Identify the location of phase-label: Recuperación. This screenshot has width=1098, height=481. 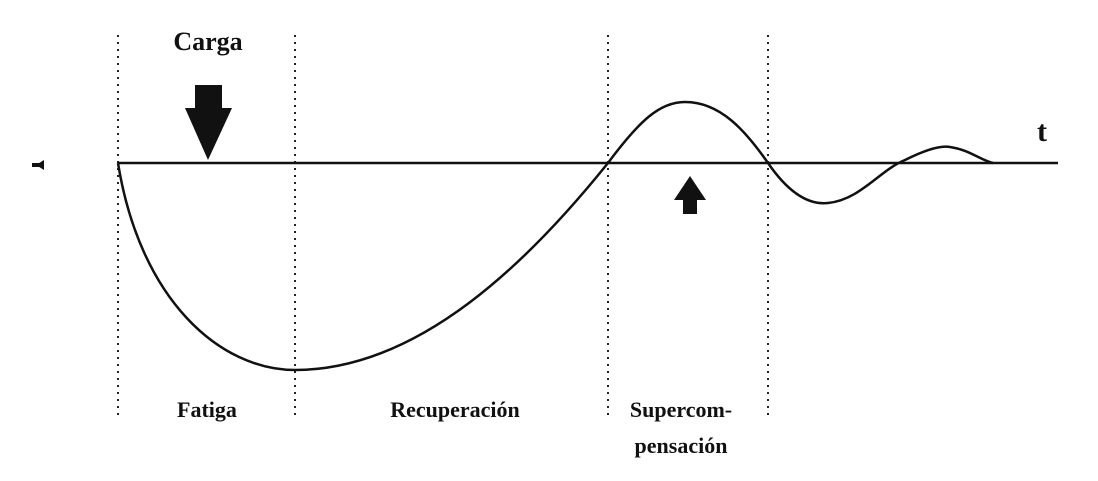
(455, 409).